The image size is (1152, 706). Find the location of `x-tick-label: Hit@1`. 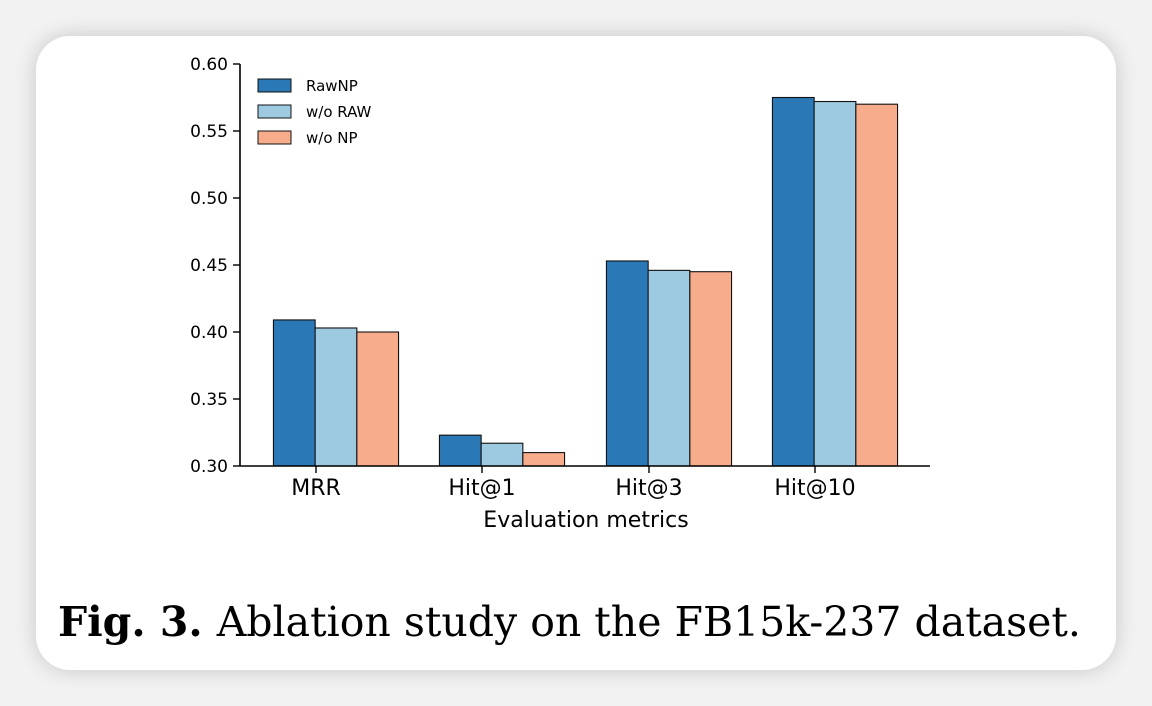

x-tick-label: Hit@1 is located at coordinates (481, 488).